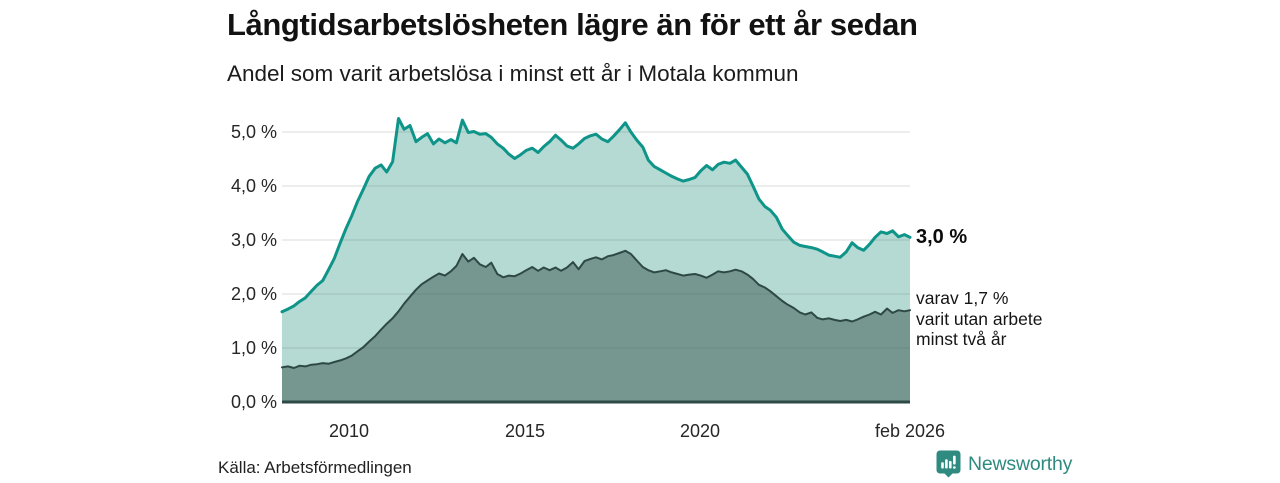 Image resolution: width=1280 pixels, height=483 pixels. I want to click on y-axis-label-4: 4,0 %, so click(253, 186).